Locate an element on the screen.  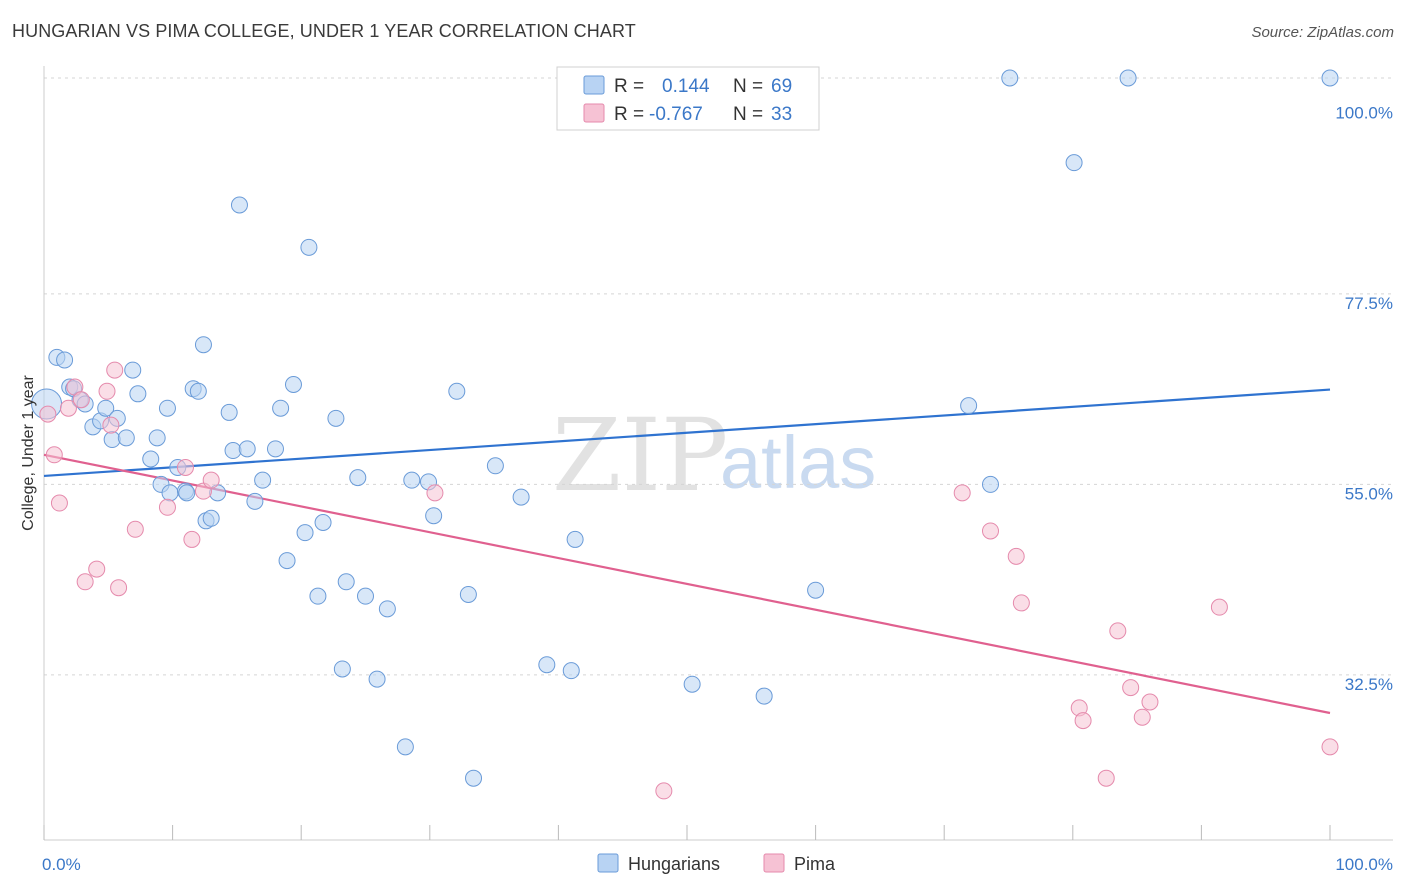
chart-source: Source: ZipAtlas.com is located at coordinates (1322, 32).